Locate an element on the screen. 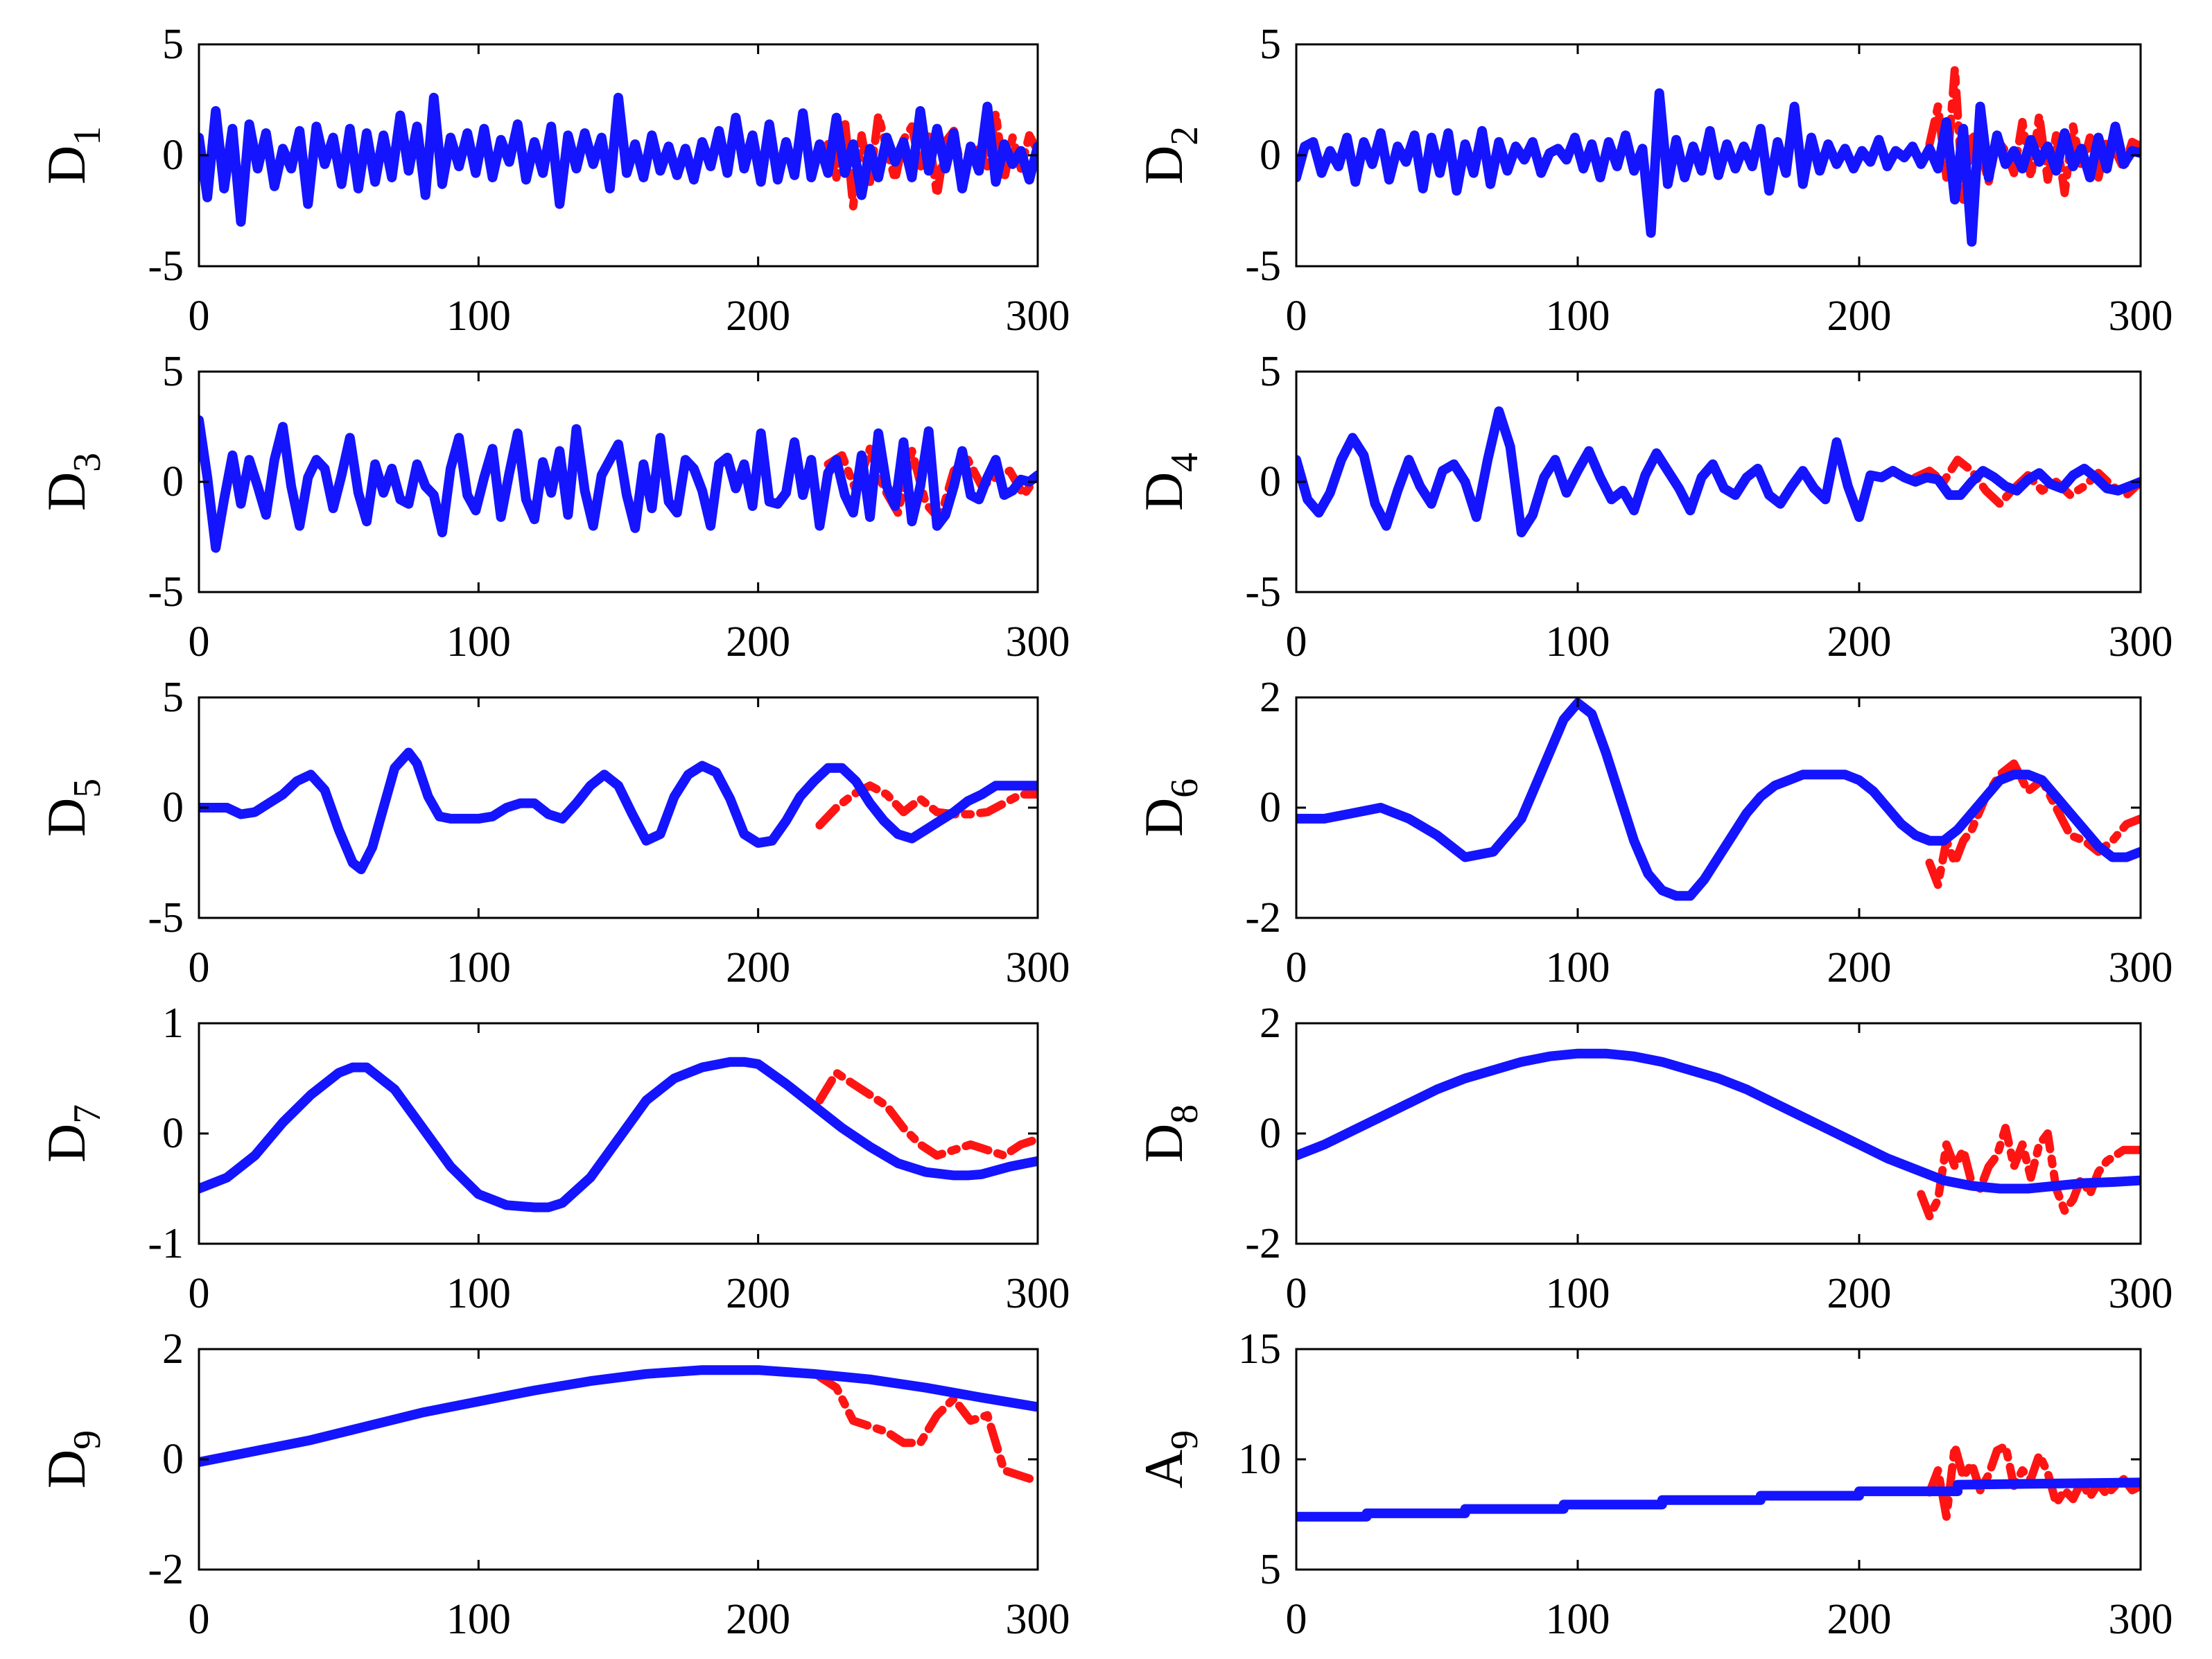  y-axis-label-main: A is located at coordinates (1163, 1469).